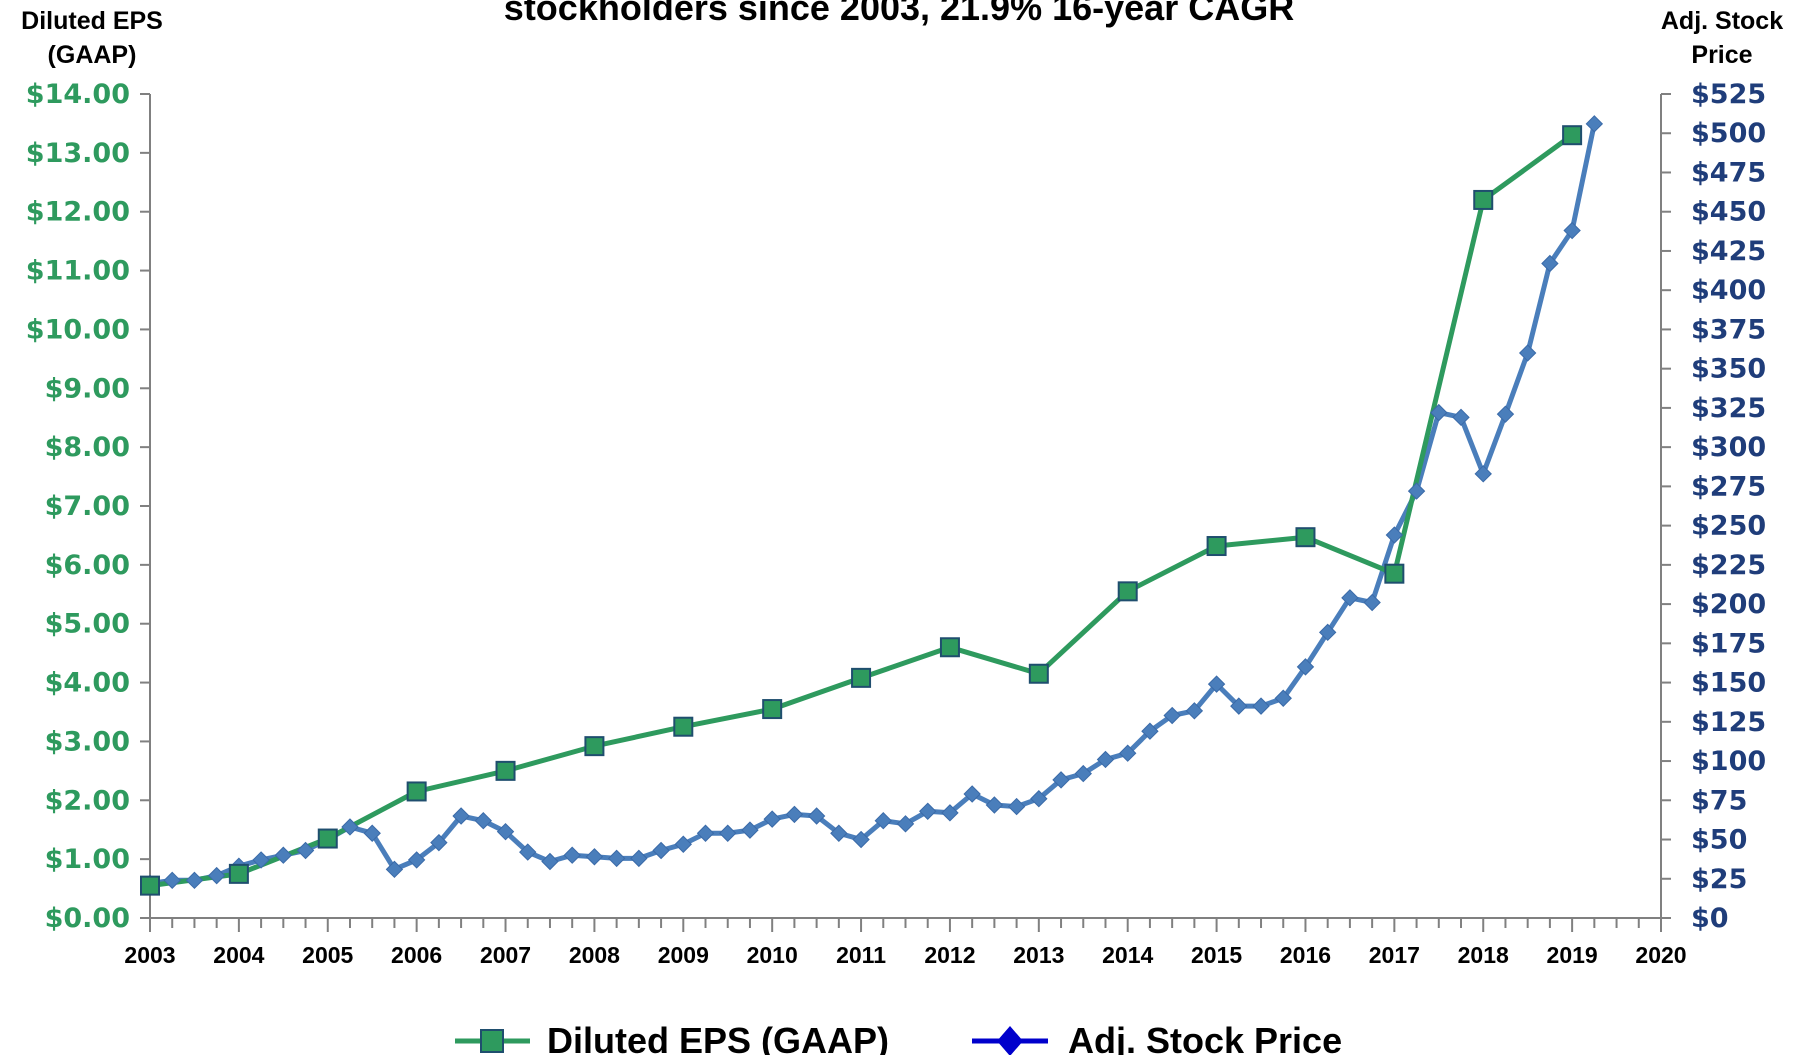  I want to click on right-axis-tick-label: $325, so click(1728, 408).